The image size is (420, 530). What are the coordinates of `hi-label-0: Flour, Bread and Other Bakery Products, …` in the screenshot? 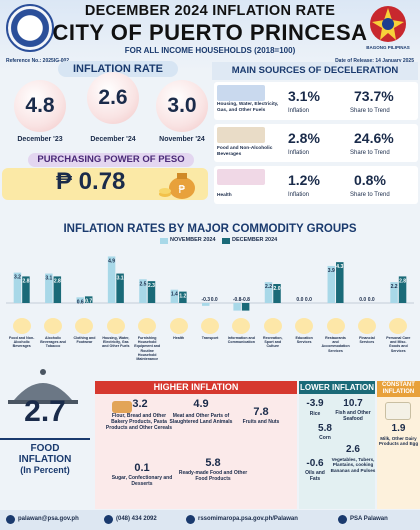 It's located at (139, 422).